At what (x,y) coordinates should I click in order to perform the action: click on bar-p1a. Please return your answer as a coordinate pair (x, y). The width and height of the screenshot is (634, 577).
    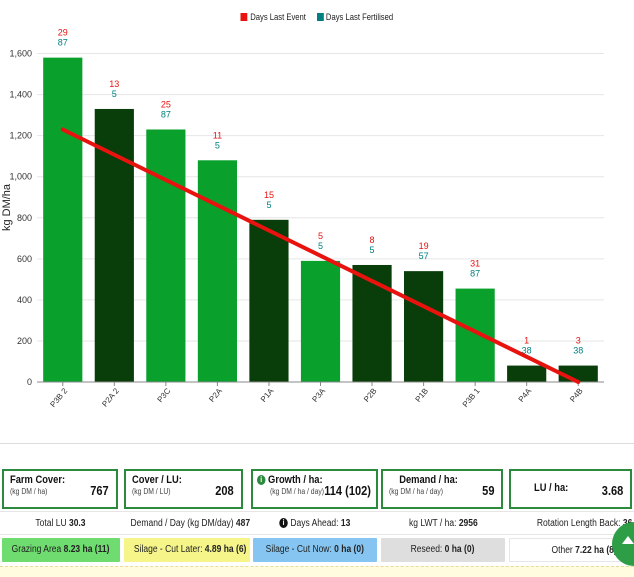
    Looking at the image, I should click on (269, 300).